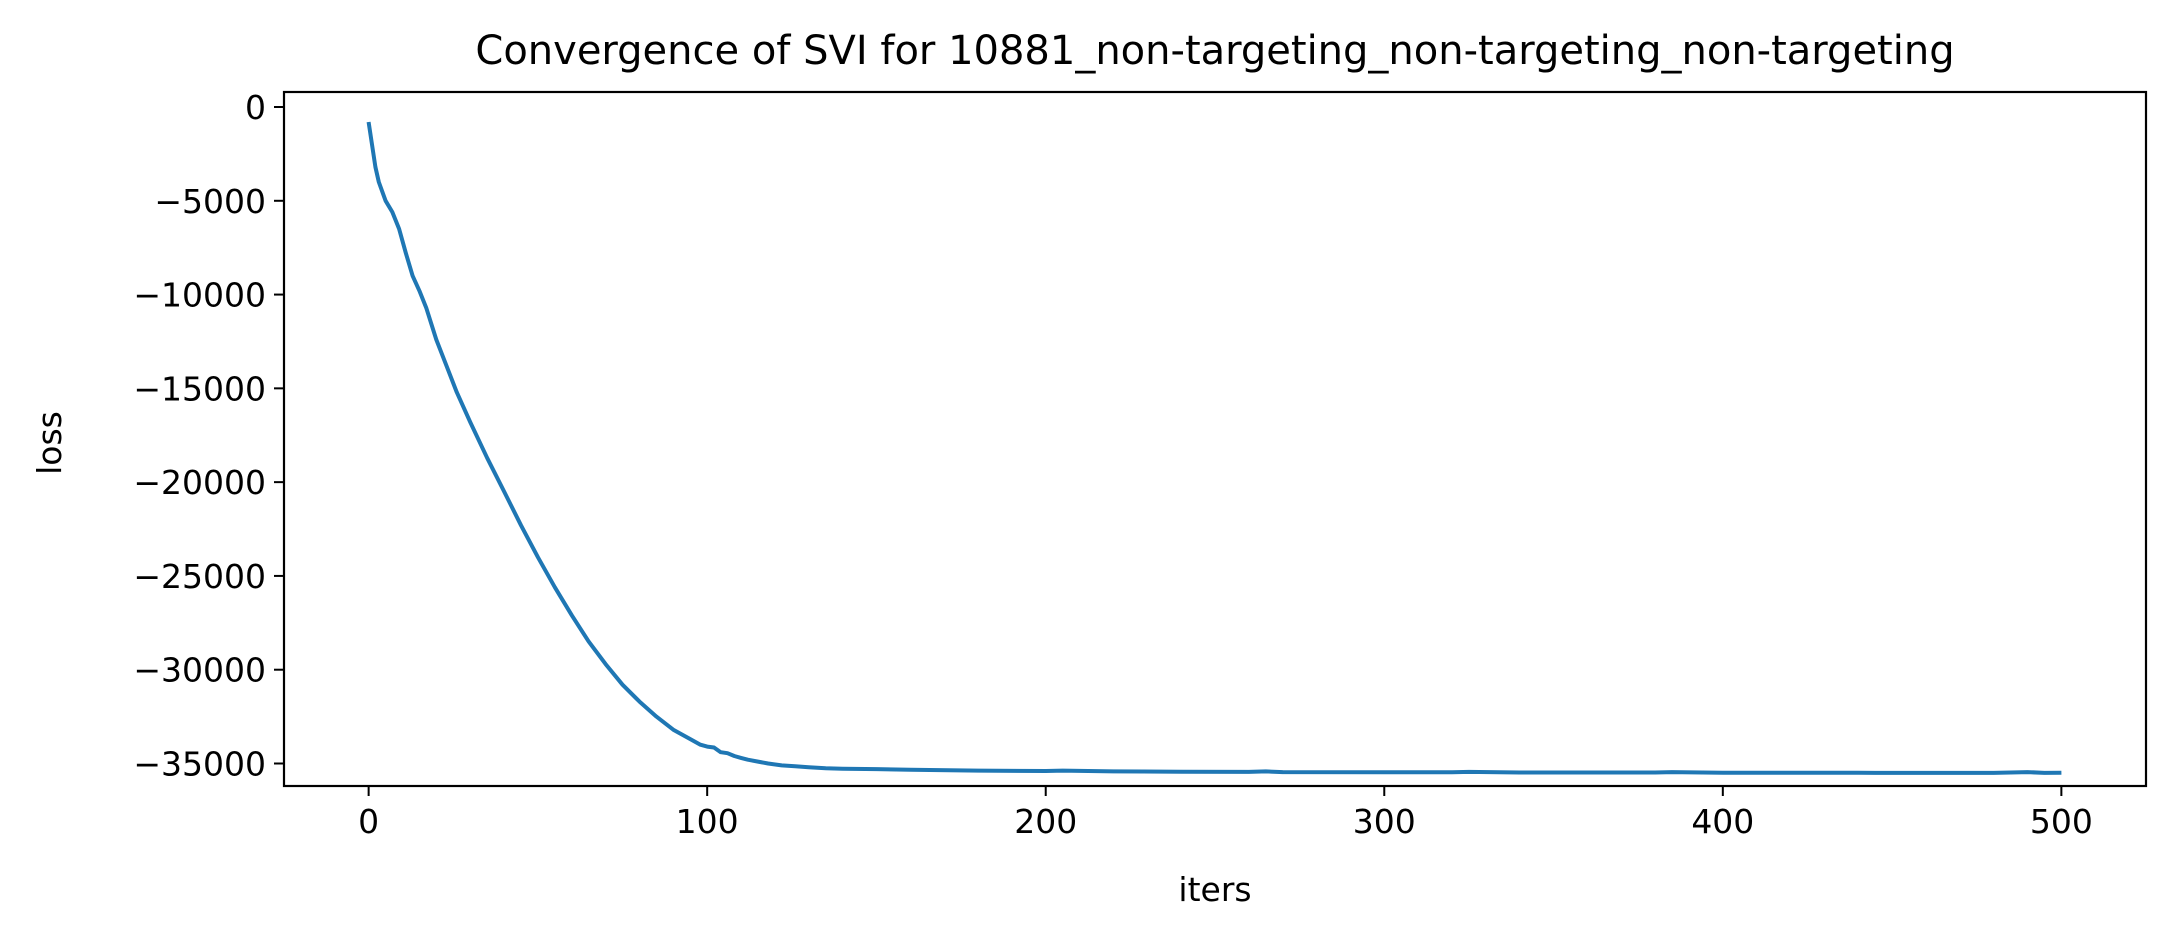 The image size is (2173, 941). Describe the element at coordinates (1045, 821) in the screenshot. I see `x-tick-label: 200` at that location.